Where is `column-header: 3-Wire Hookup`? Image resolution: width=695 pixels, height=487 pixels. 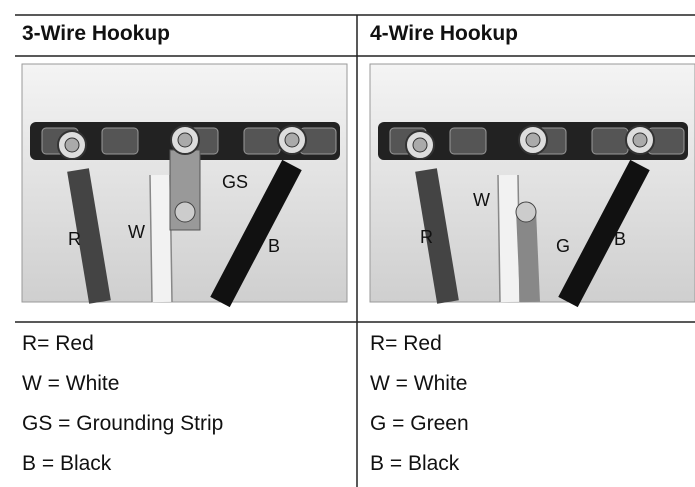
column-header: 3-Wire Hookup is located at coordinates (96, 33).